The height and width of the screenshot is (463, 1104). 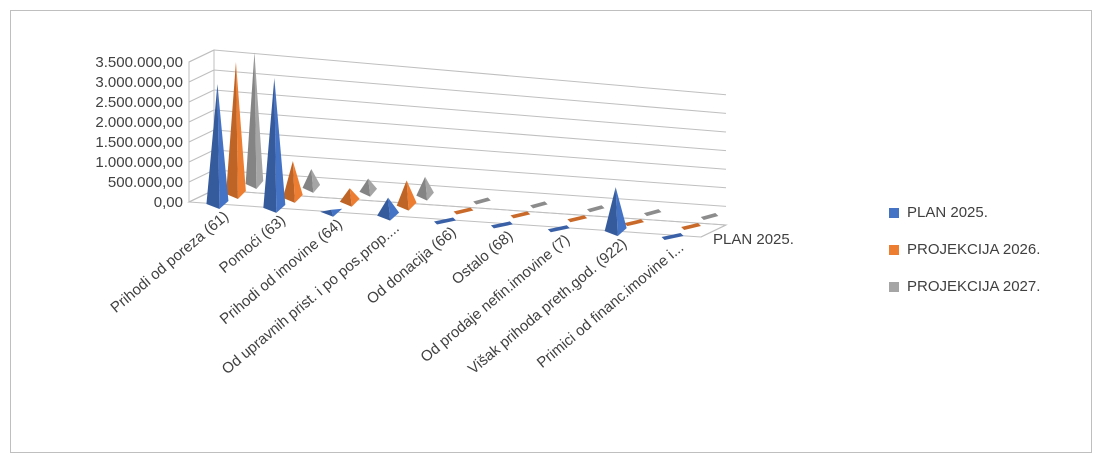 I want to click on y-tick-label: 0,00, so click(x=168, y=202).